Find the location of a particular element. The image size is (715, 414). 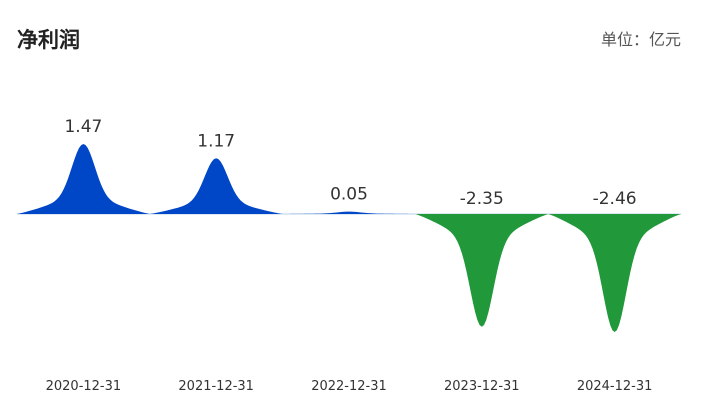

category-label: 2024-12-31 is located at coordinates (615, 386).